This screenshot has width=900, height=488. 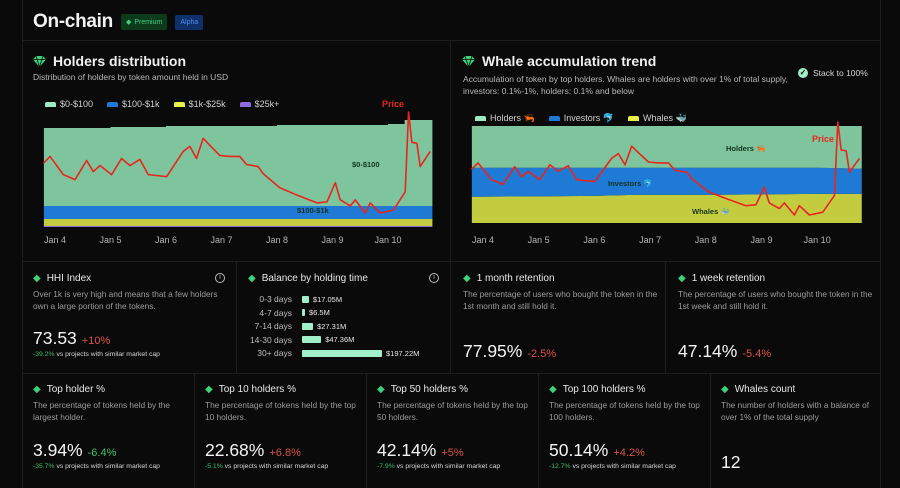 What do you see at coordinates (407, 450) in the screenshot?
I see `card-value: 42.14%` at bounding box center [407, 450].